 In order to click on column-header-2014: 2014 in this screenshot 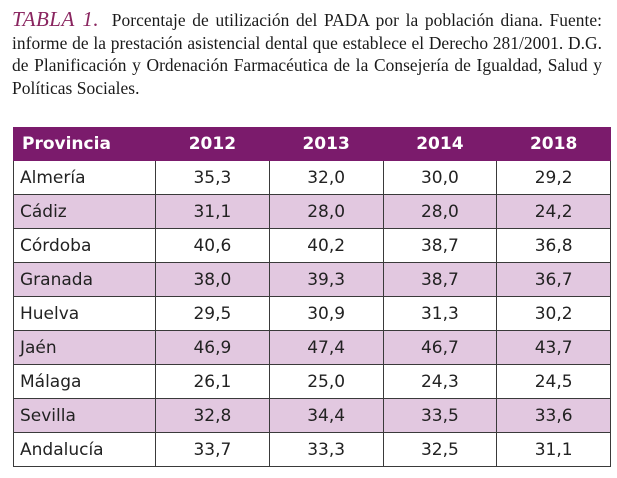, I will do `click(440, 144)`.